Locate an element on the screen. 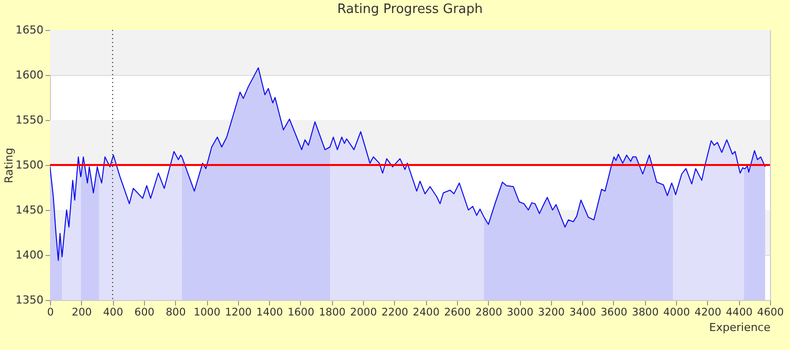 The width and height of the screenshot is (790, 350). chart-title: Rating Progress Graph is located at coordinates (410, 9).